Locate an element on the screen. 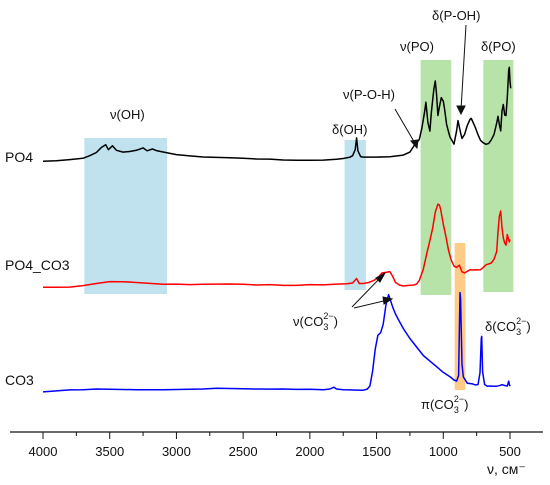  arrowhead-nu-poh is located at coordinates (414, 144).